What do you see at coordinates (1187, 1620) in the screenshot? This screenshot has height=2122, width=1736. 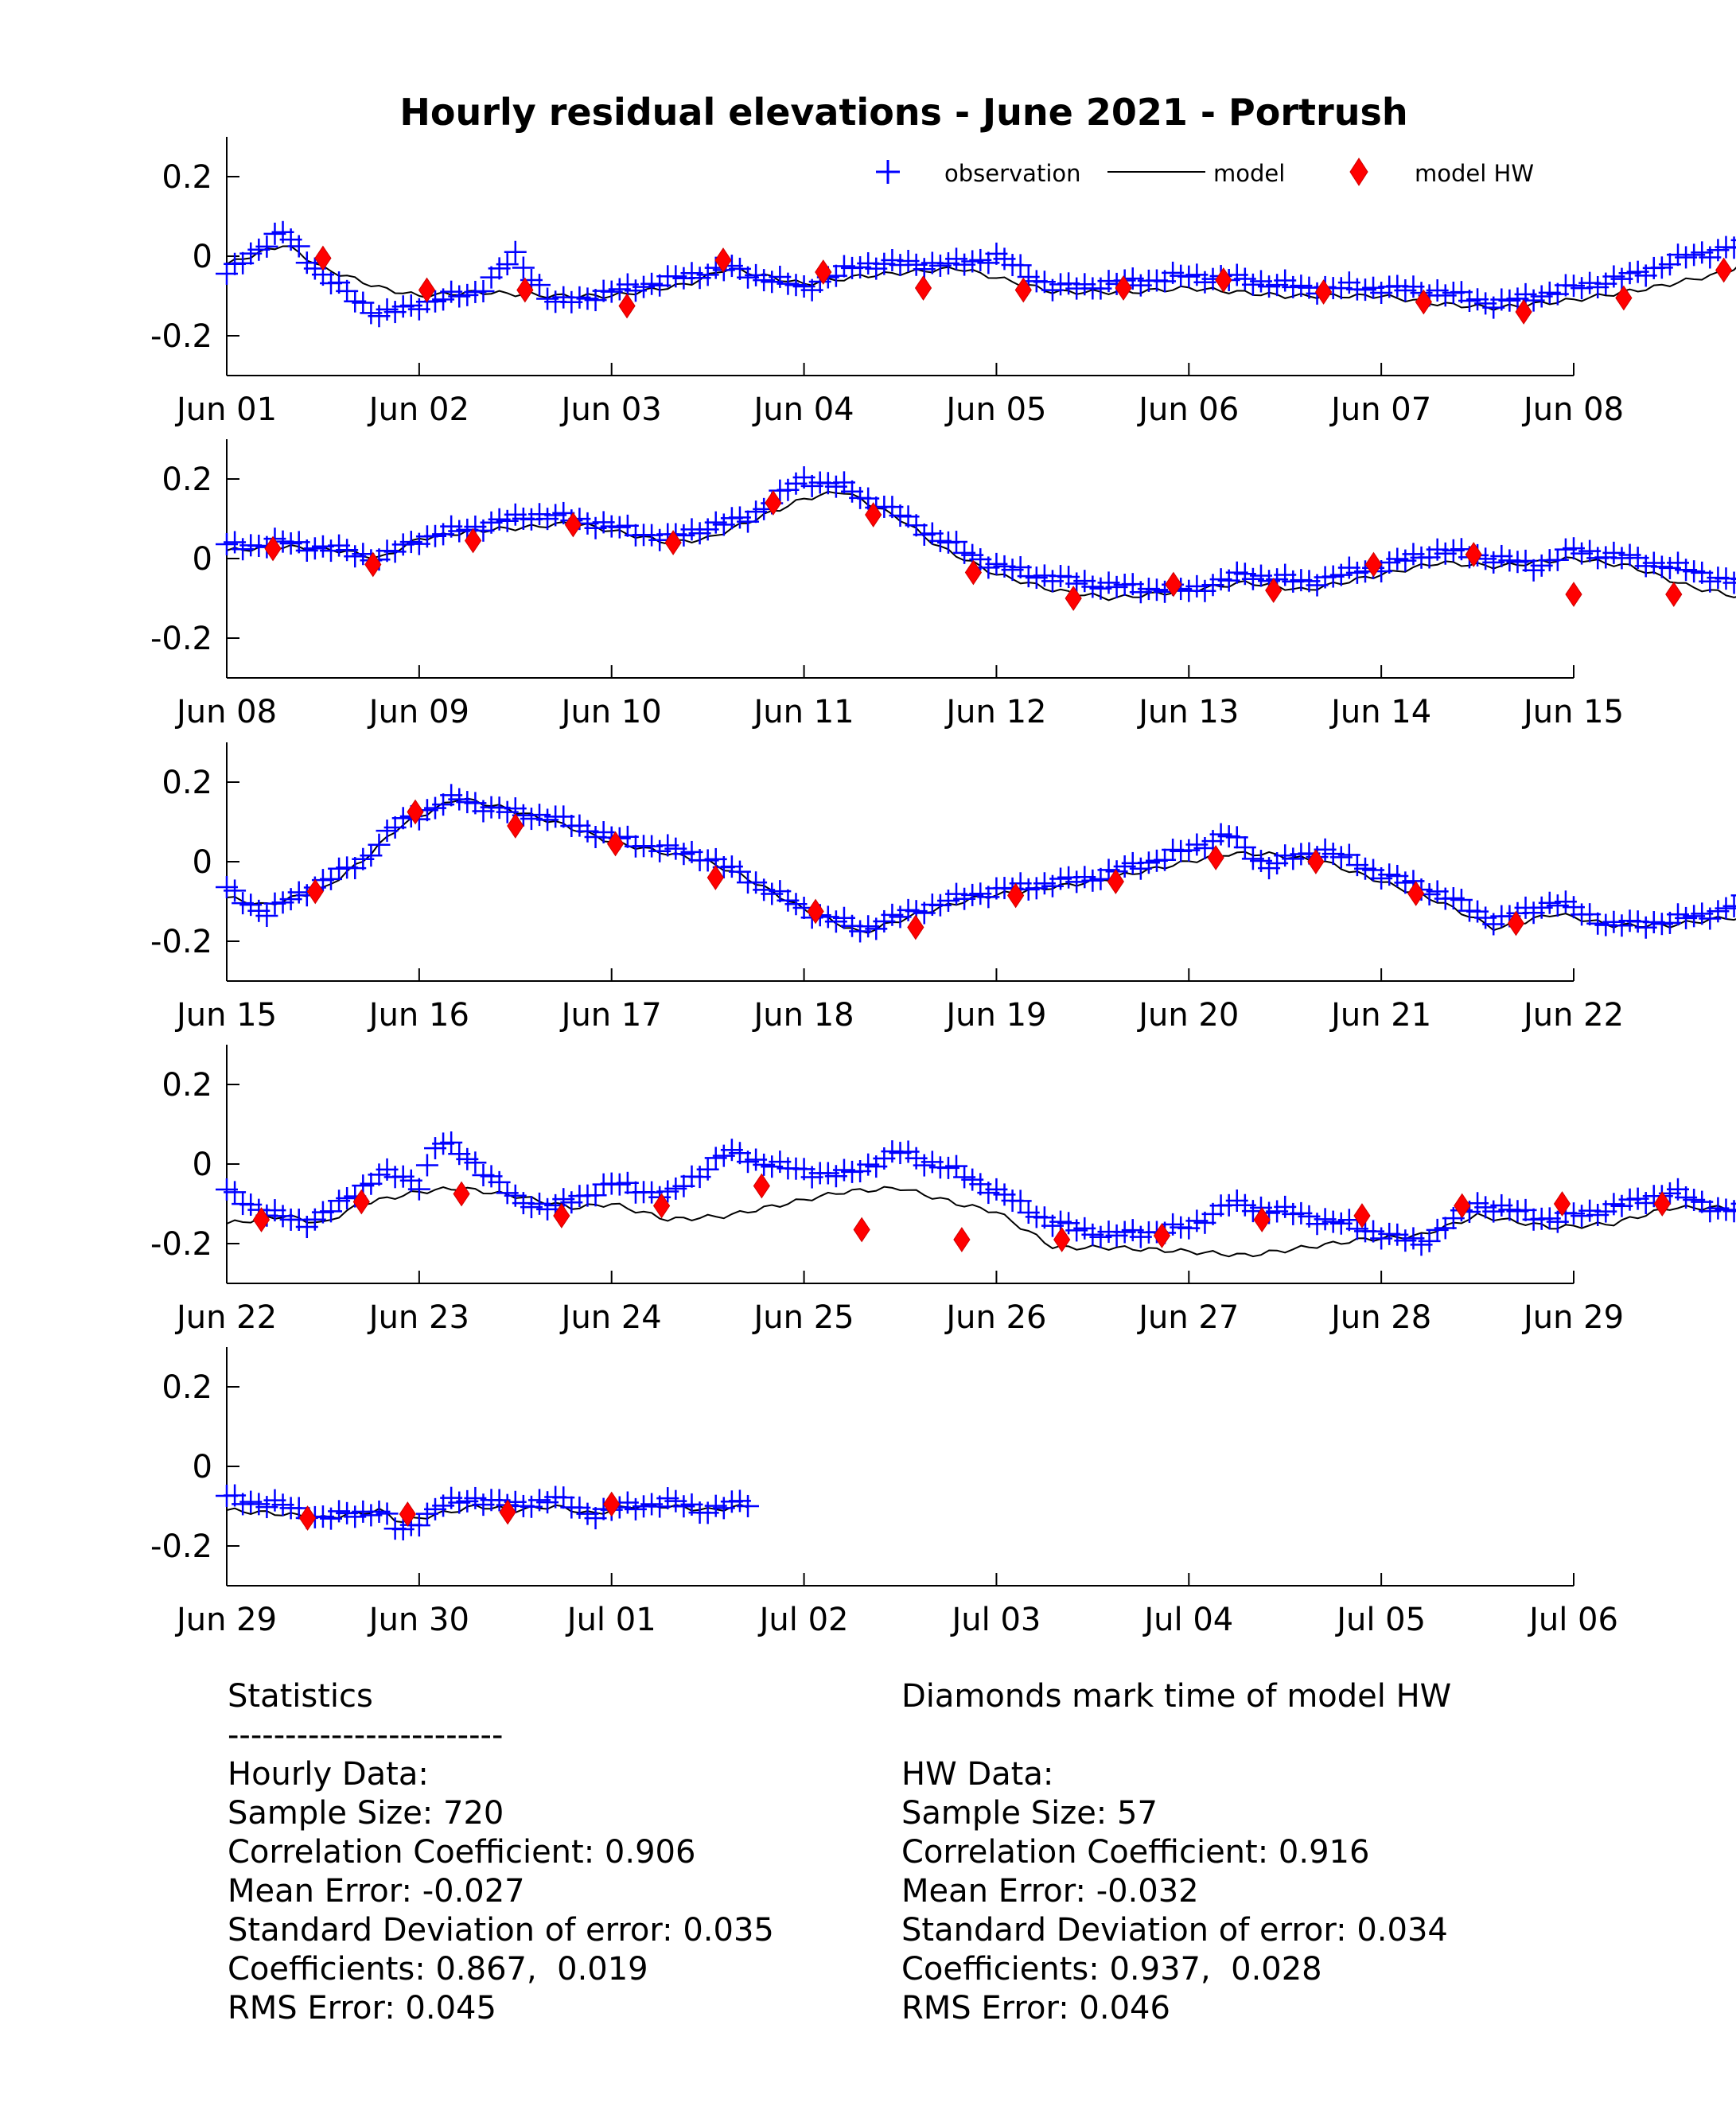 I see `x-tick-label: Jul 04` at bounding box center [1187, 1620].